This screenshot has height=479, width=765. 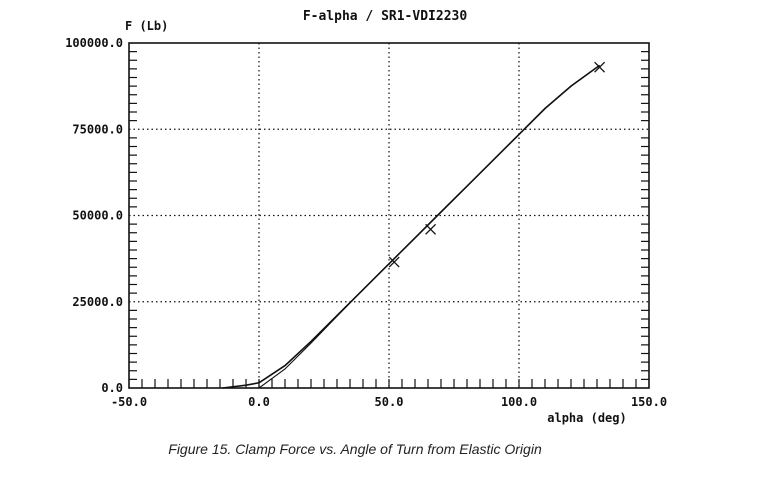 I want to click on y-tick-labels: 0.0 25000.0 50000.0 75000.0 100000.0, so click(x=94, y=215).